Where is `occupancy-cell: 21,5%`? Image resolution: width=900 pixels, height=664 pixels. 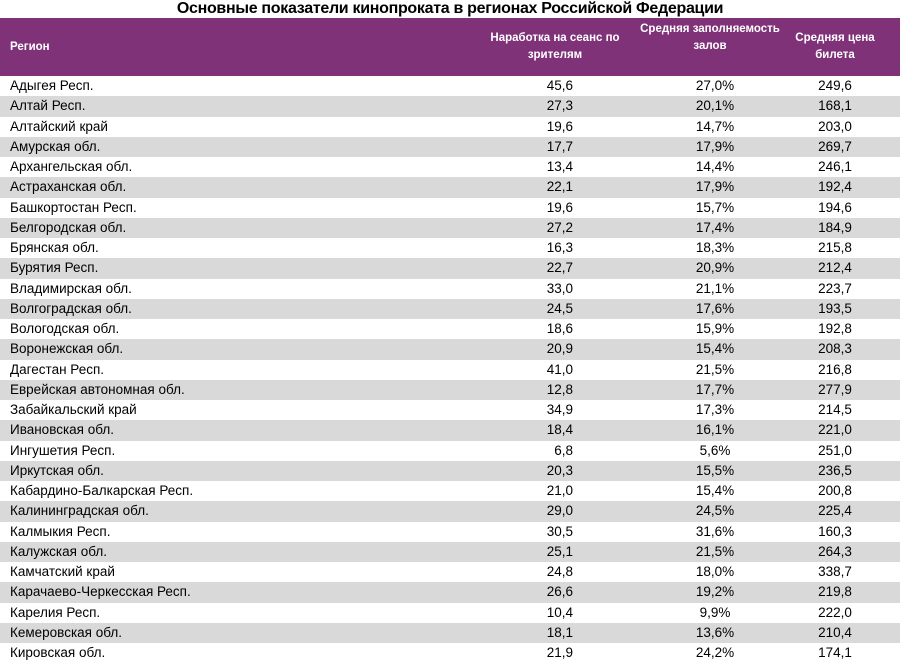 occupancy-cell: 21,5% is located at coordinates (715, 551).